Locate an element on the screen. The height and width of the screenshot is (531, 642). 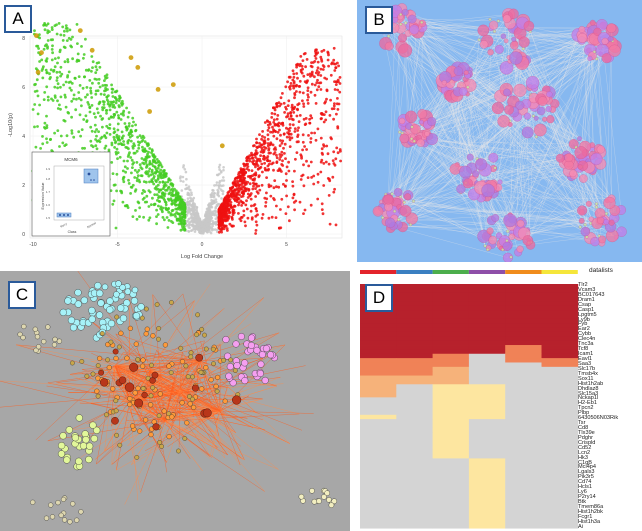
colorbar-segment is located at coordinates (378, 272).